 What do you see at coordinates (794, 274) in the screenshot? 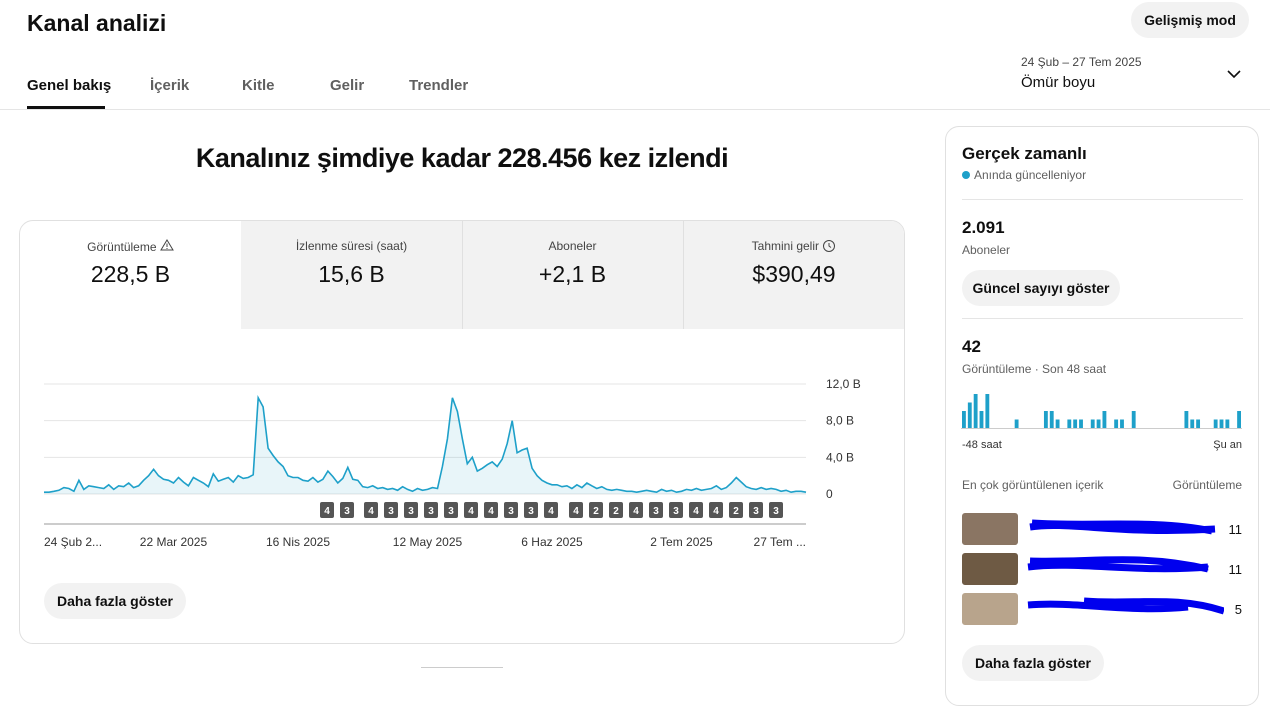
I see `metric-value: $390,49` at bounding box center [794, 274].